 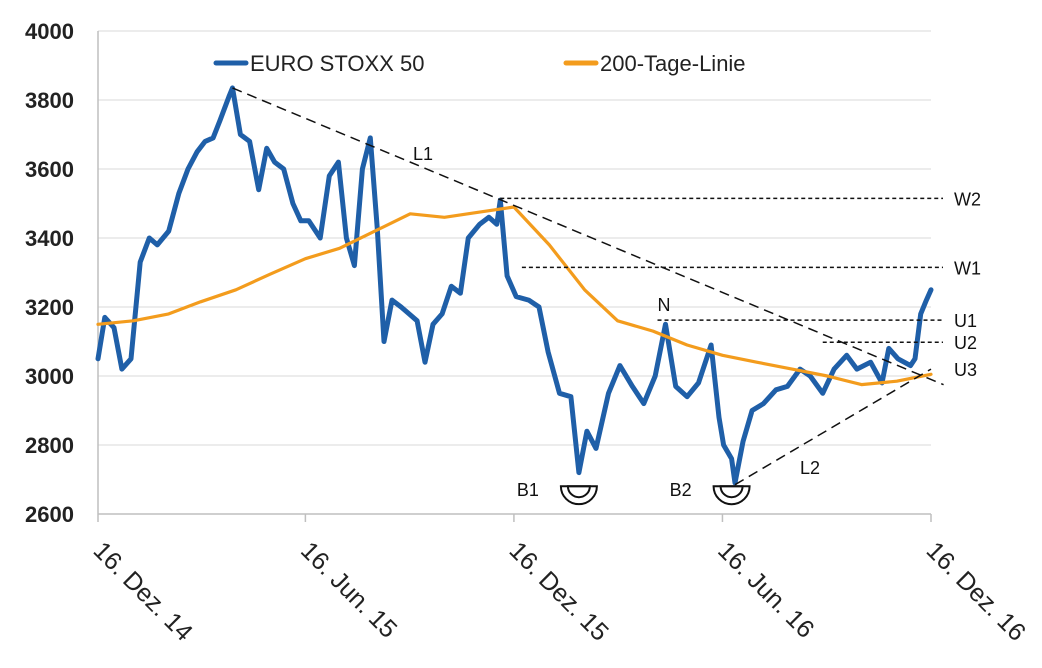 I want to click on bottom-marker-b1, so click(x=578, y=495).